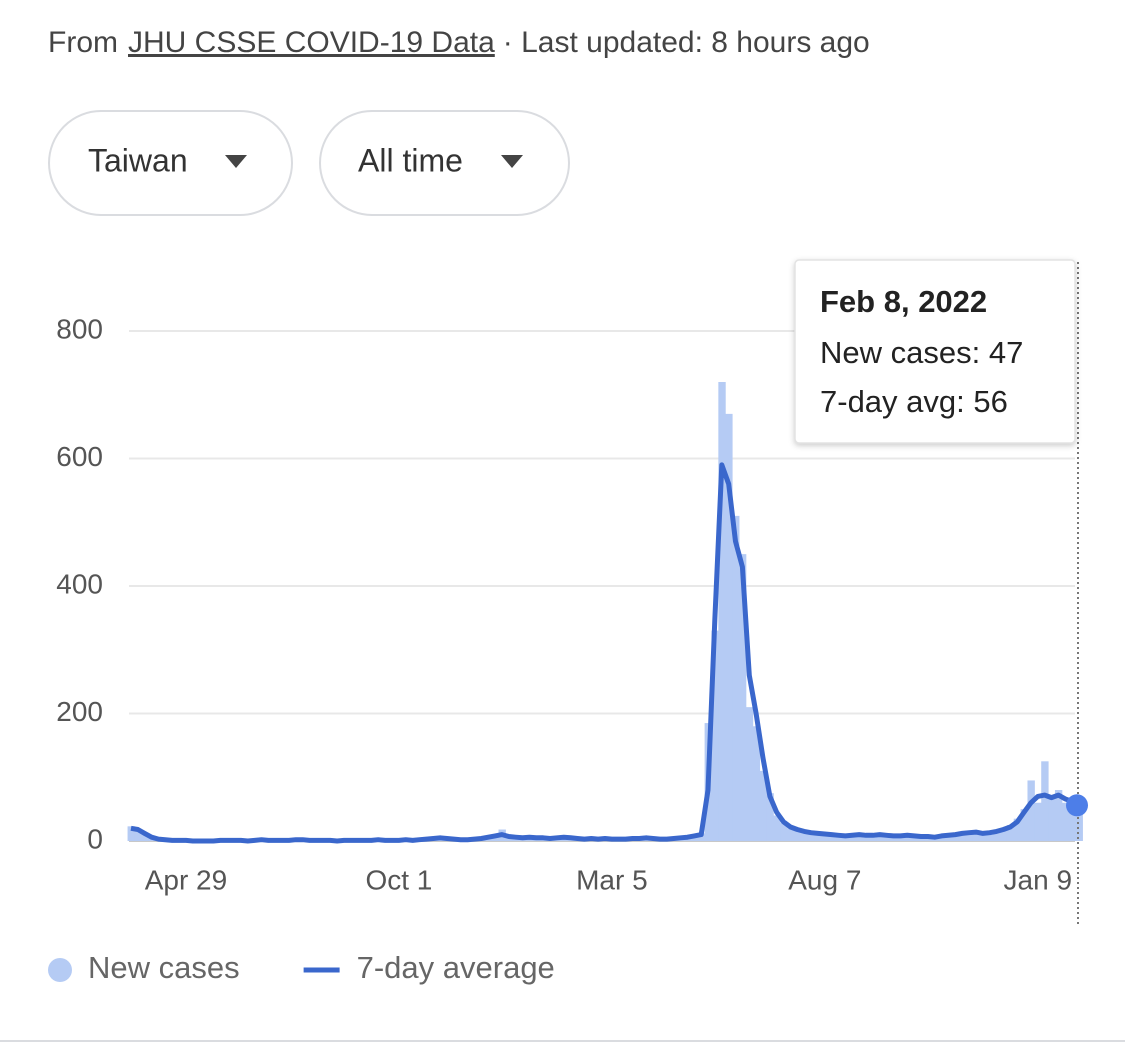 The width and height of the screenshot is (1125, 1046). I want to click on last-updated: · Last updated: 8 hours ago, so click(686, 42).